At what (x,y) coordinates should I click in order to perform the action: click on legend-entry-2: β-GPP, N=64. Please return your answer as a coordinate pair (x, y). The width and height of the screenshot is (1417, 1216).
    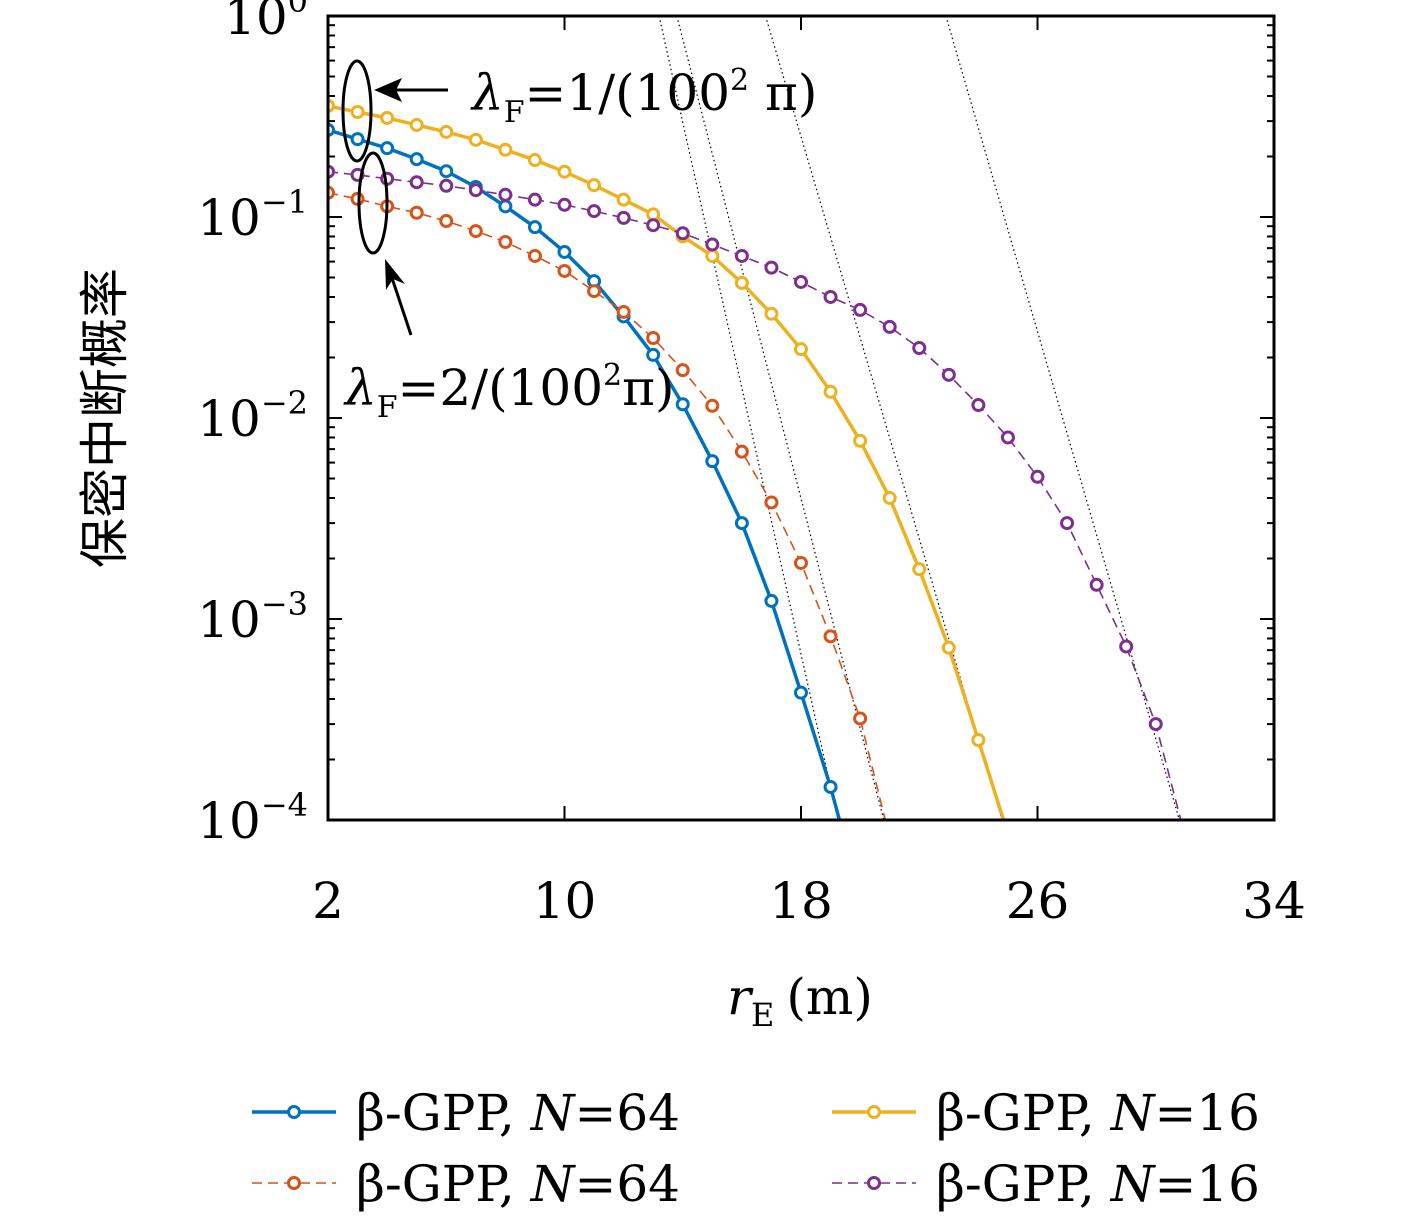
    Looking at the image, I should click on (466, 1184).